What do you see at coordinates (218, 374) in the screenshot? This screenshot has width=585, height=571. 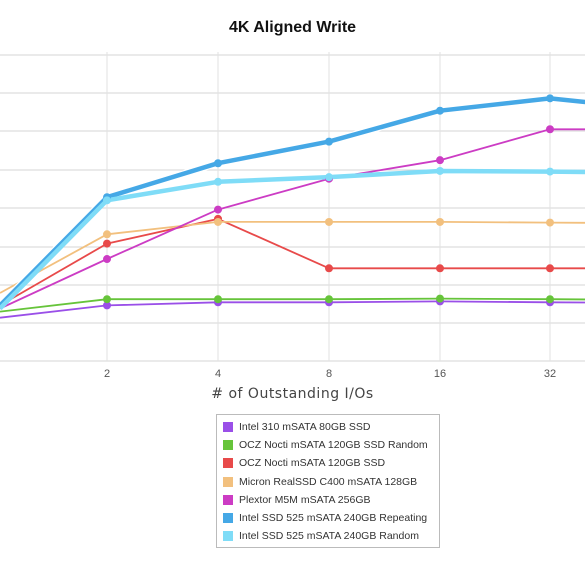 I see `x-tick-label: 4` at bounding box center [218, 374].